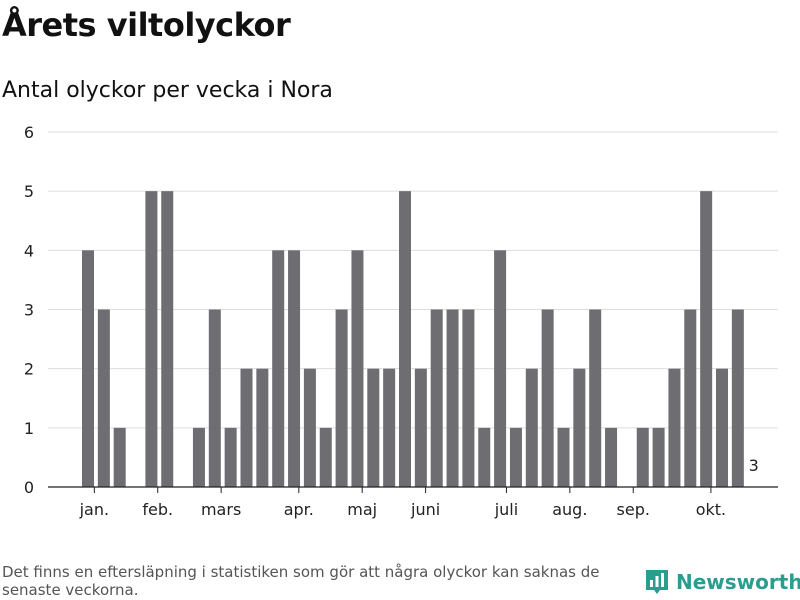 The width and height of the screenshot is (800, 600). Describe the element at coordinates (738, 582) in the screenshot. I see `brand-name: Newsworthy` at that location.